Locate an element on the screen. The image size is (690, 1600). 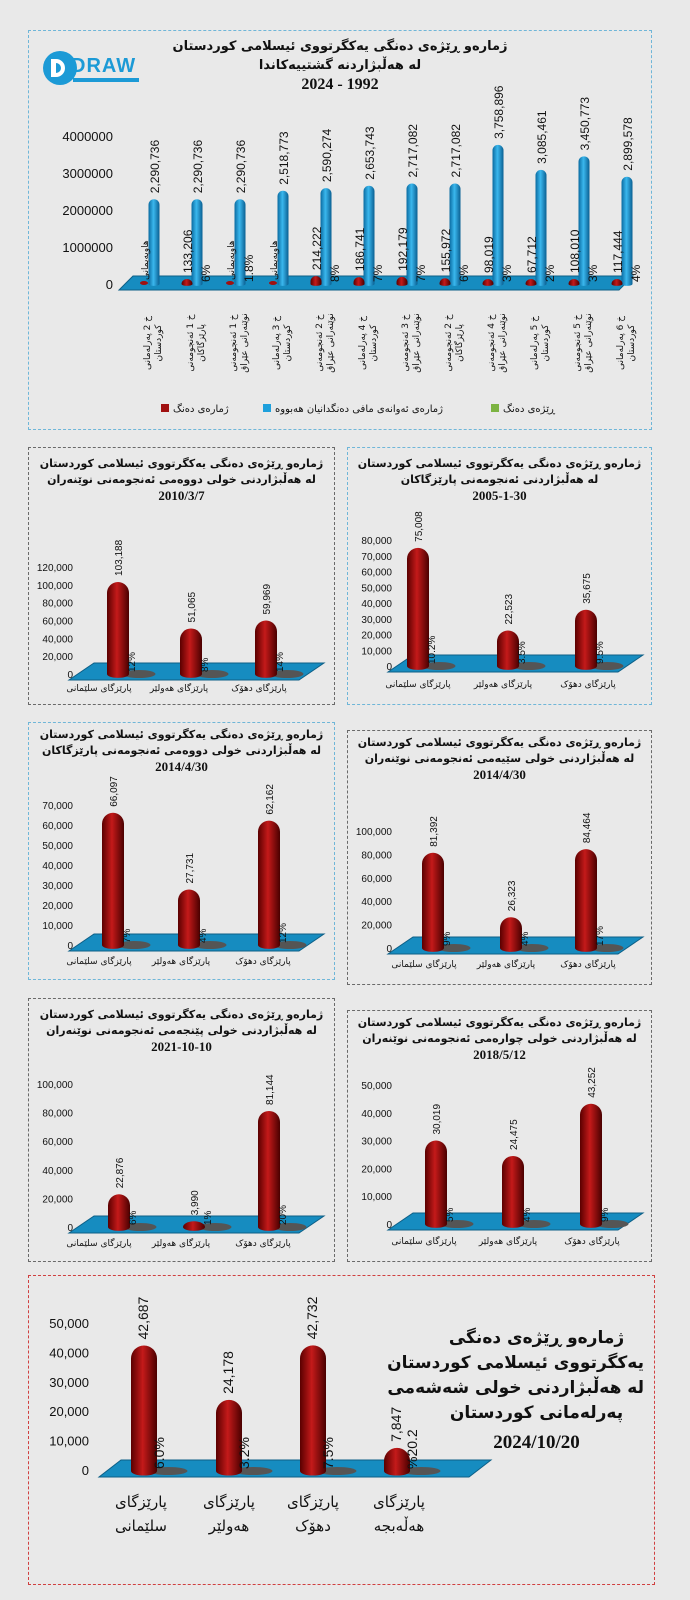
y-tick-label: 120,000 is located at coordinates (55, 568).